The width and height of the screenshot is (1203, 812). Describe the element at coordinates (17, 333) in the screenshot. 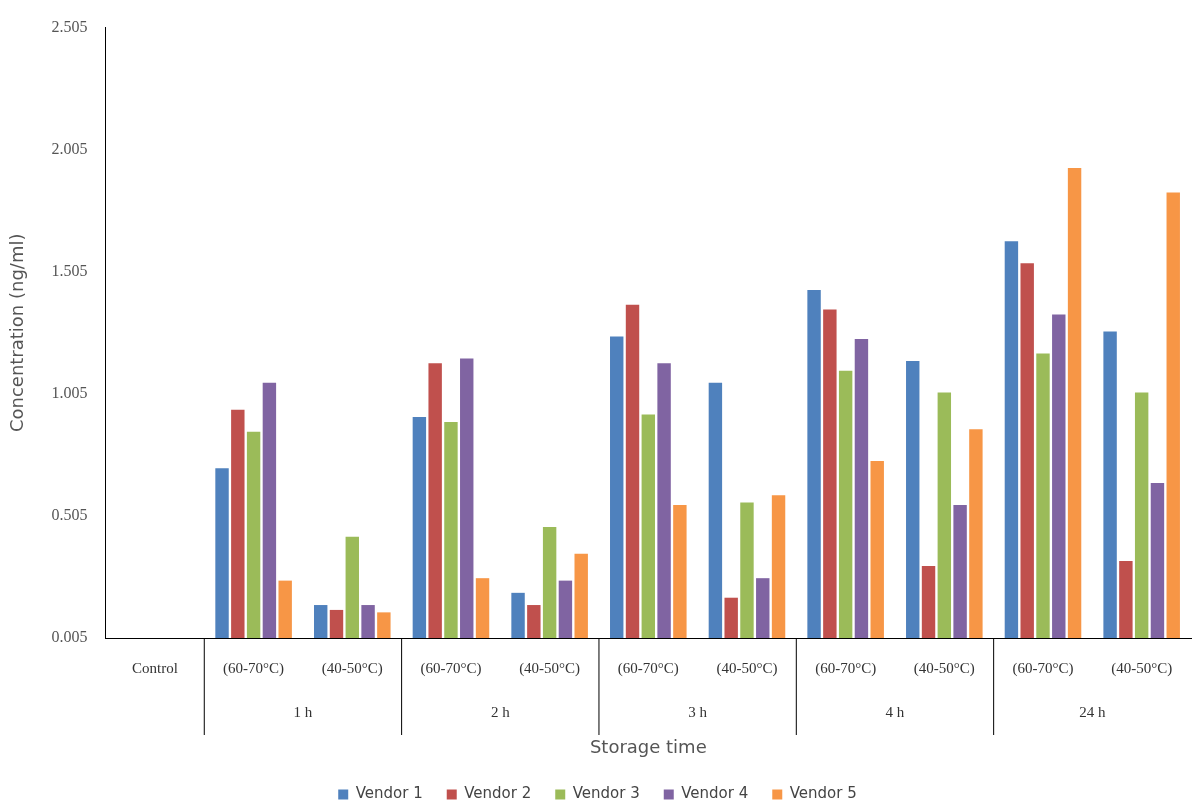

I see `y-axis-title: Concentration (ng/ml)` at that location.